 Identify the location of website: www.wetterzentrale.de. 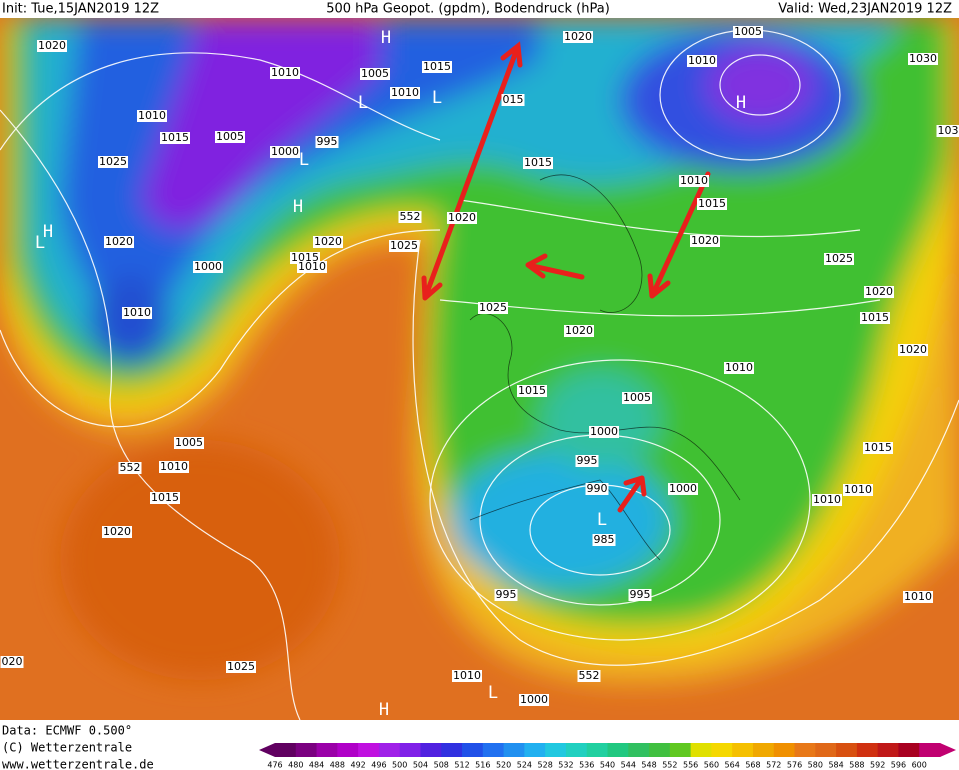
(78, 764).